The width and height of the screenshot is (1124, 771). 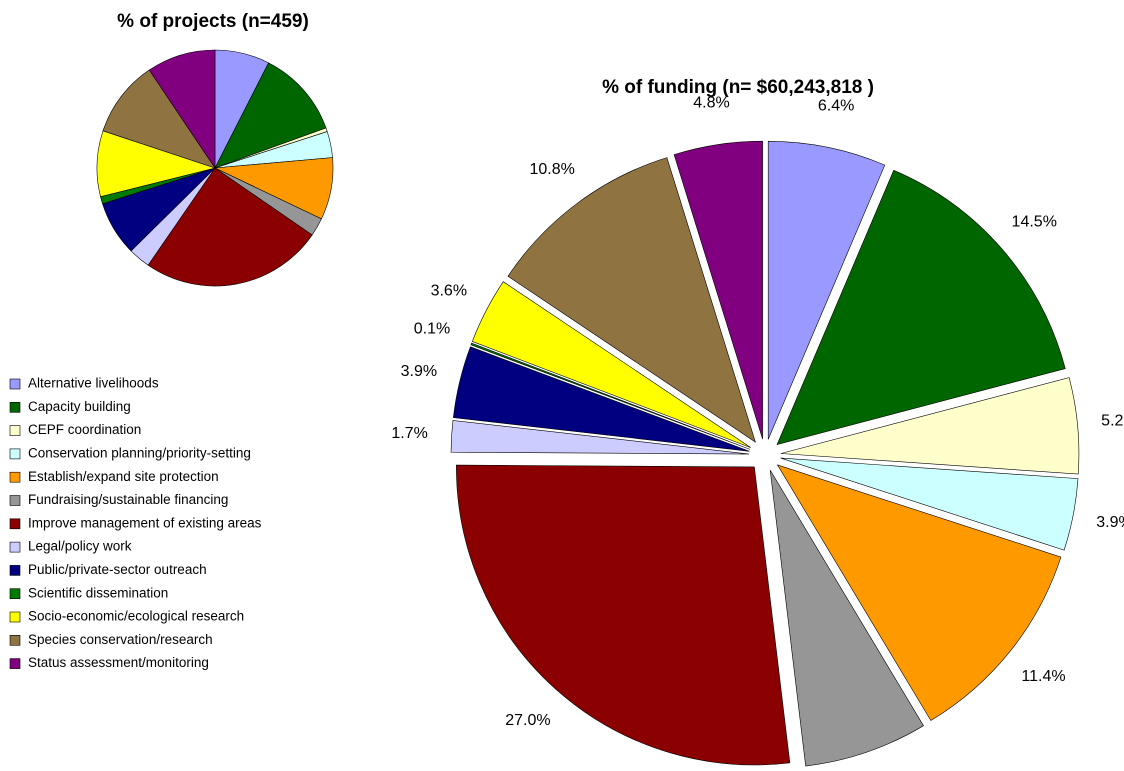 I want to click on pie-slice: CEPF coordination, so click(x=930, y=426).